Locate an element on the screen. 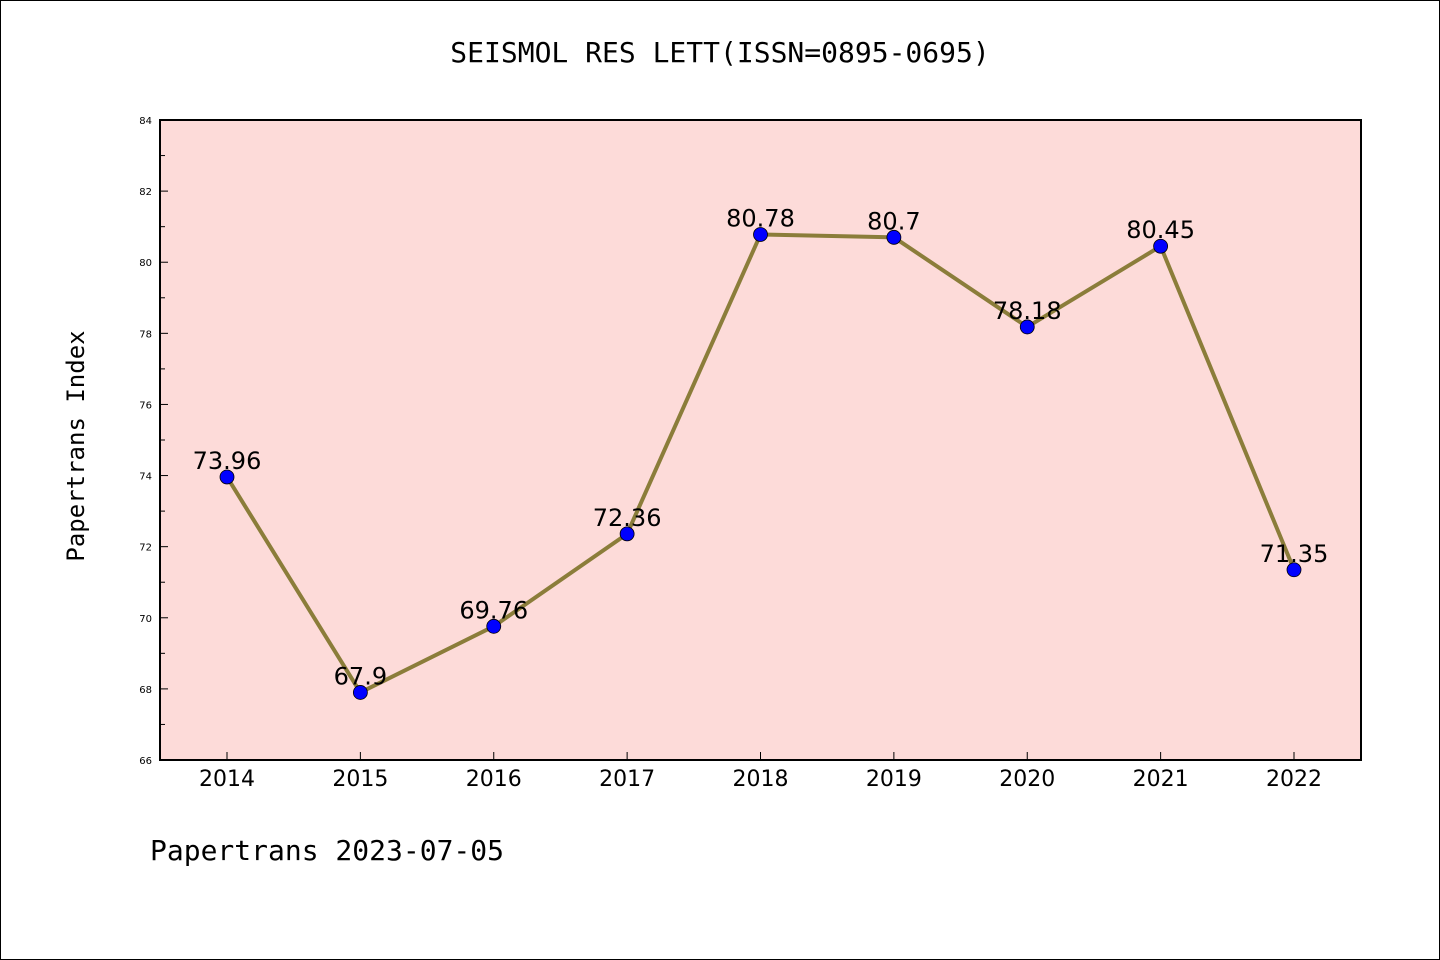 The image size is (1440, 960). x-tick-label: 2014 is located at coordinates (227, 779).